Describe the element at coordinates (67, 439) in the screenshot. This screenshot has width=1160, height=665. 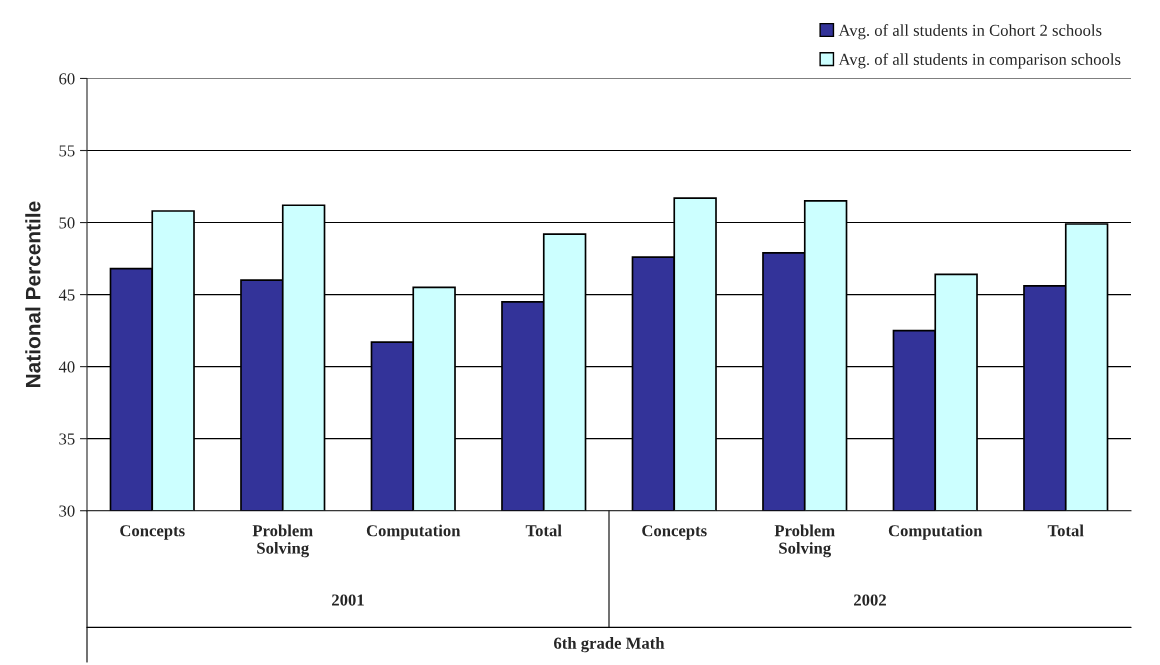
I see `y-tick-label: 35` at that location.